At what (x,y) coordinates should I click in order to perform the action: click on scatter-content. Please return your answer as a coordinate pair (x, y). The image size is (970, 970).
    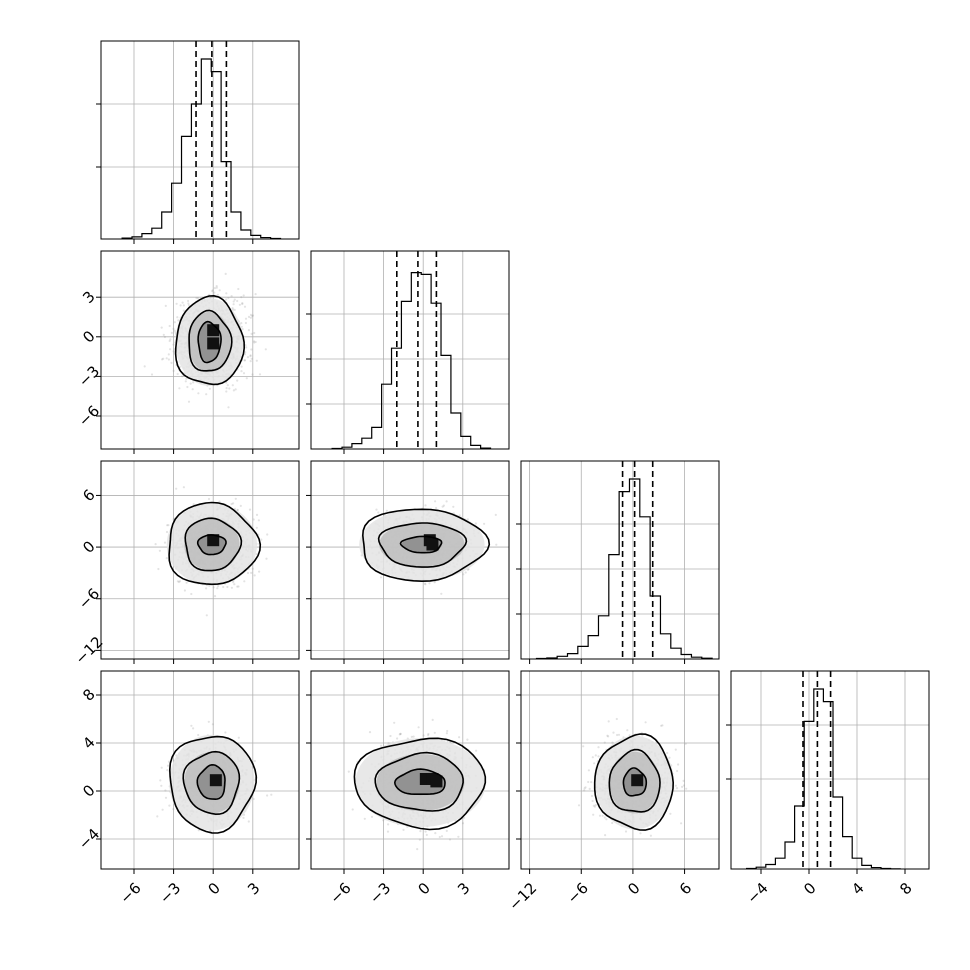
    Looking at the image, I should click on (410, 560).